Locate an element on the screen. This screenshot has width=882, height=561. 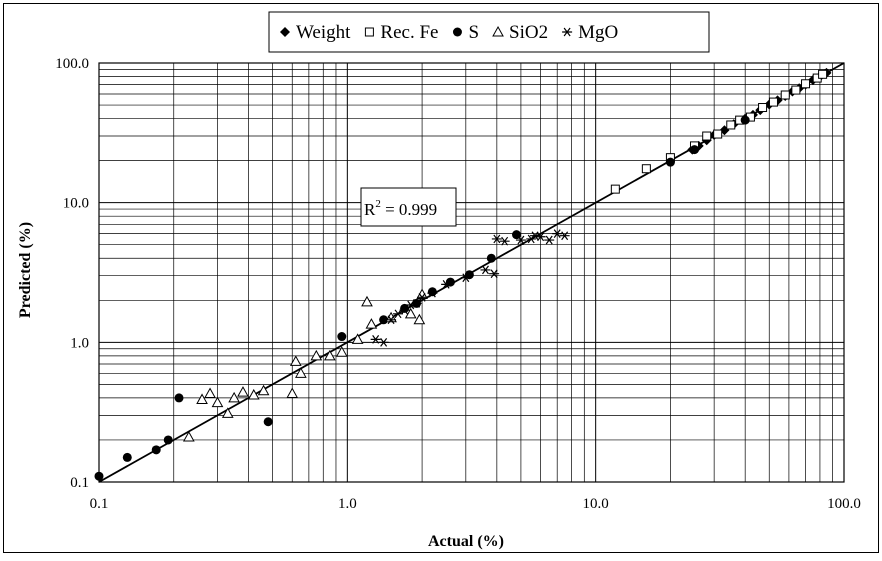
legend-item: SiO2 is located at coordinates (520, 32).